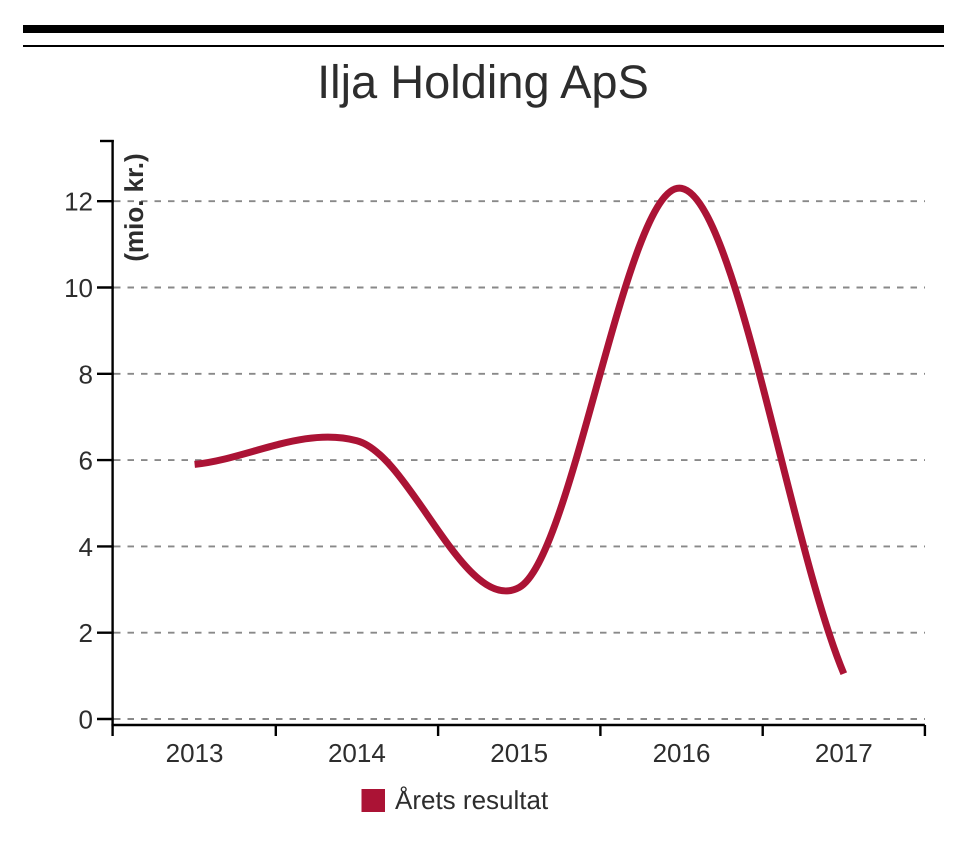 The width and height of the screenshot is (960, 843). Describe the element at coordinates (86, 461) in the screenshot. I see `svg-text: 6` at that location.